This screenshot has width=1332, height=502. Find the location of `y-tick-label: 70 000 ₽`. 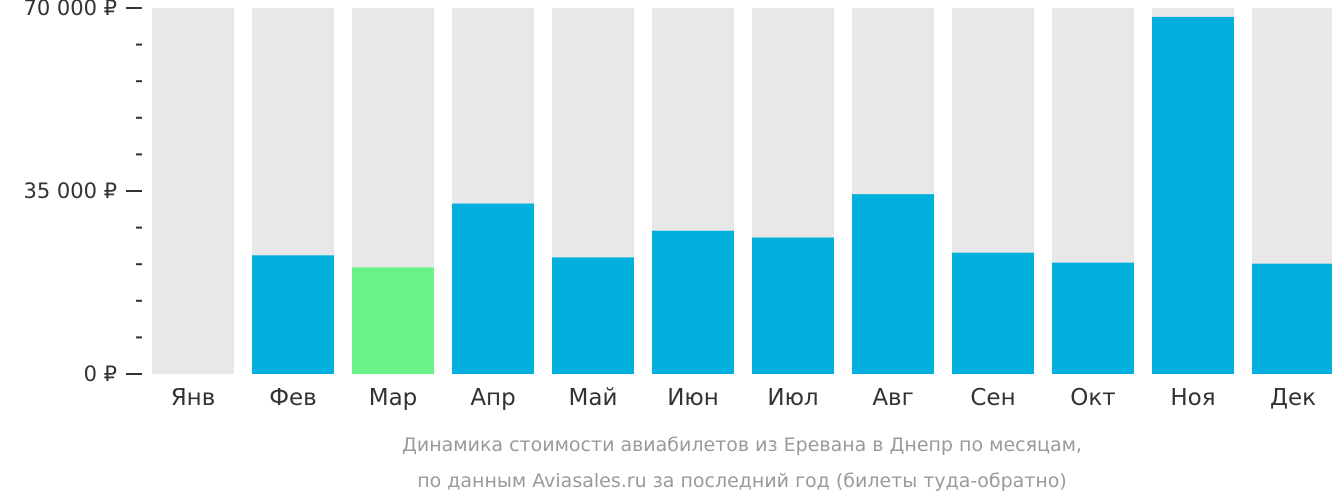

y-tick-label: 70 000 ₽ is located at coordinates (70, 10).